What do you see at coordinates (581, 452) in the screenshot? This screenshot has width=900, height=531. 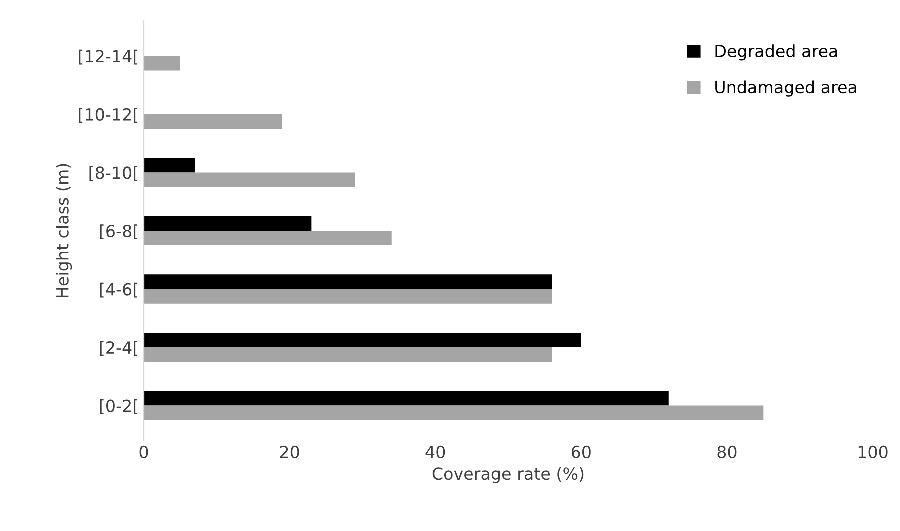 I see `x-tick-label: 60` at bounding box center [581, 452].